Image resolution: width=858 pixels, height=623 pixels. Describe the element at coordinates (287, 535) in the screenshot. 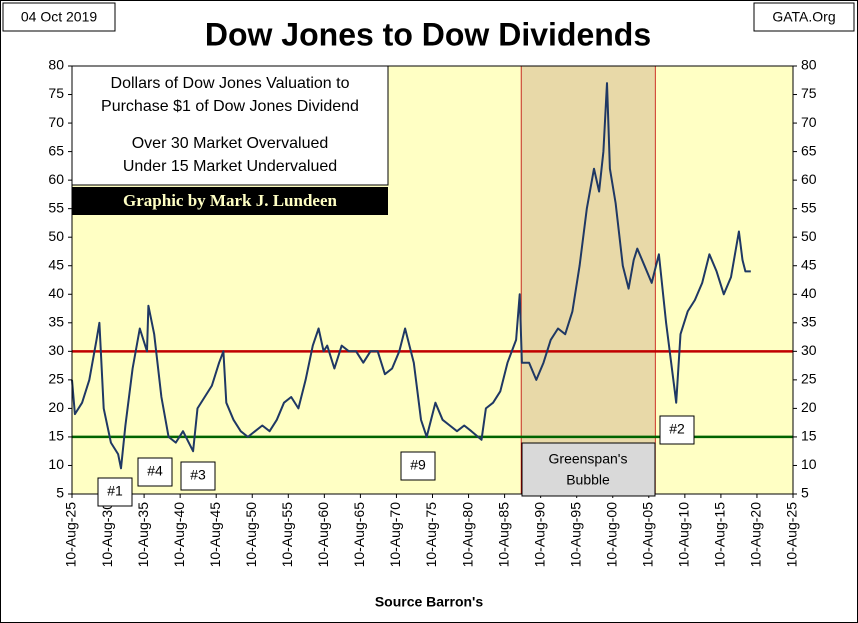

I see `x-tick-label: 10-Aug-55` at that location.